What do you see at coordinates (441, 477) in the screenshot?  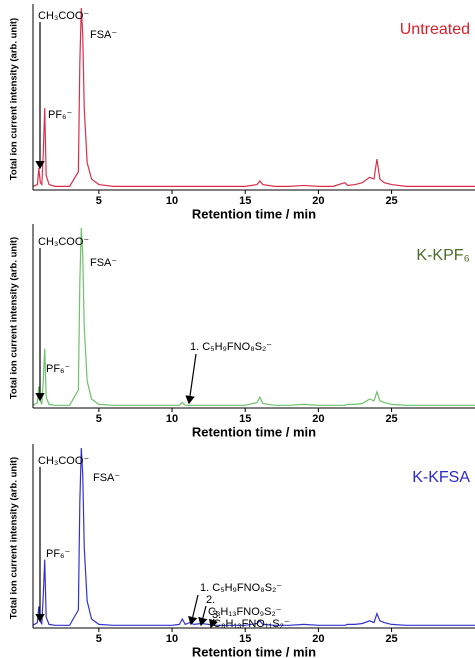 I see `legend-label: K-KFSA` at bounding box center [441, 477].